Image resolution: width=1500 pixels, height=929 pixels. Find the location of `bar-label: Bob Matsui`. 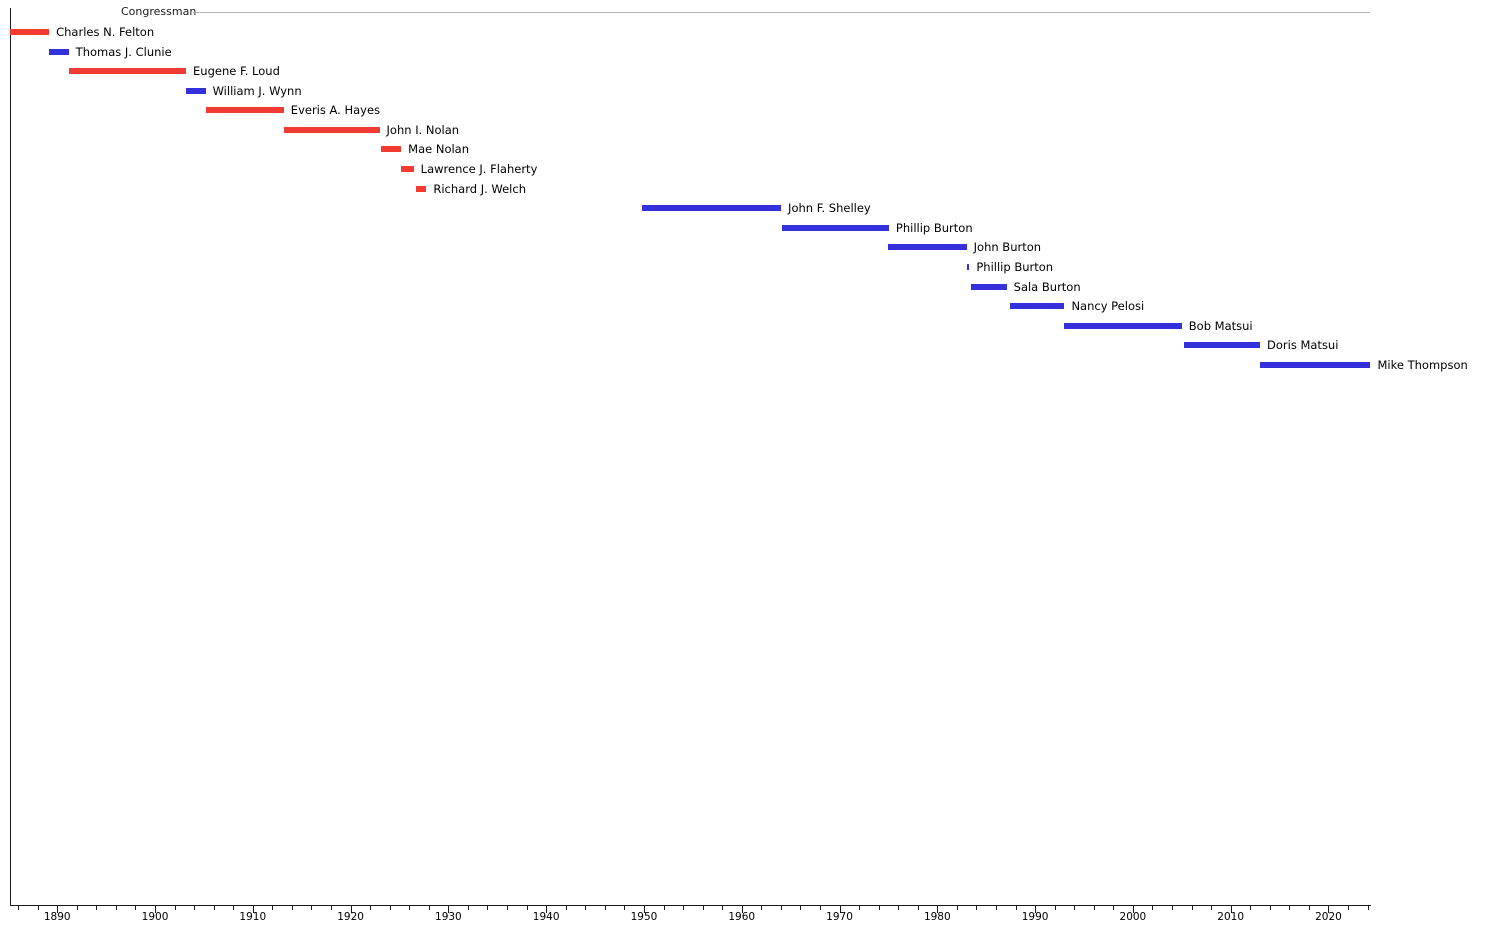

bar-label: Bob Matsui is located at coordinates (1220, 325).